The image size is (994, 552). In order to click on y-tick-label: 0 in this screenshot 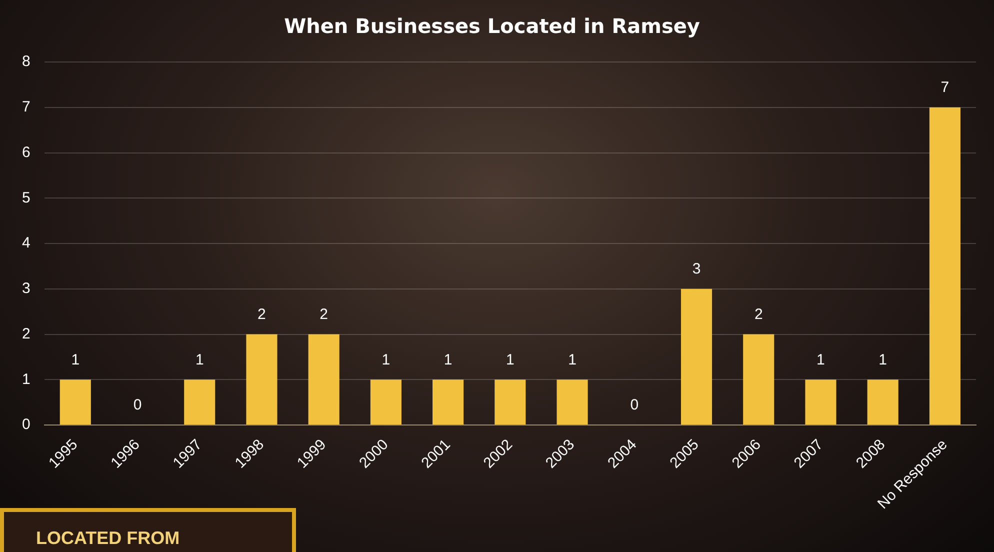, I will do `click(26, 425)`.